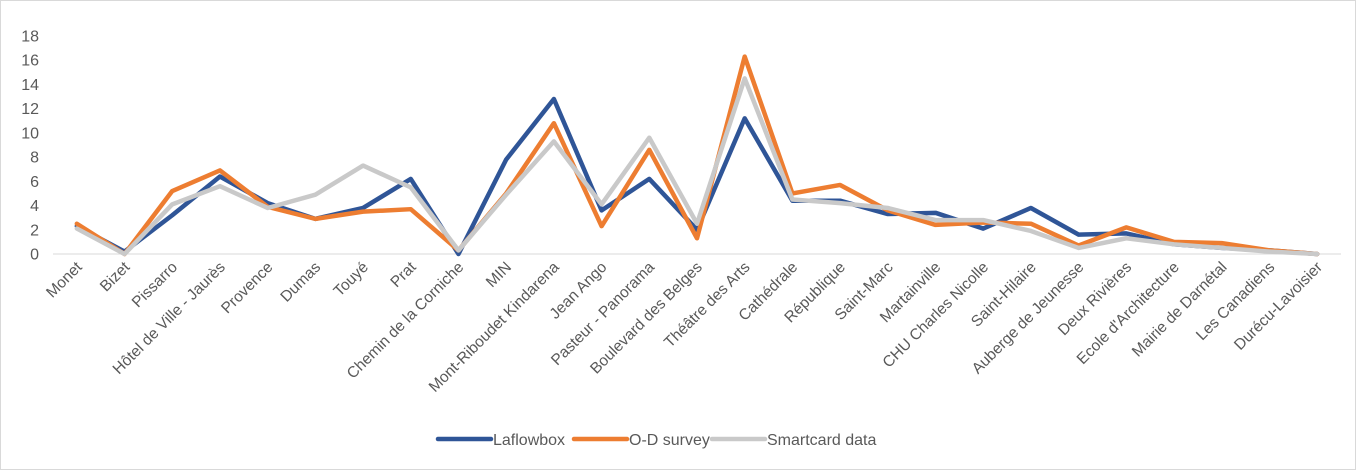  Describe the element at coordinates (669, 440) in the screenshot. I see `legend-label: O-D survey` at that location.